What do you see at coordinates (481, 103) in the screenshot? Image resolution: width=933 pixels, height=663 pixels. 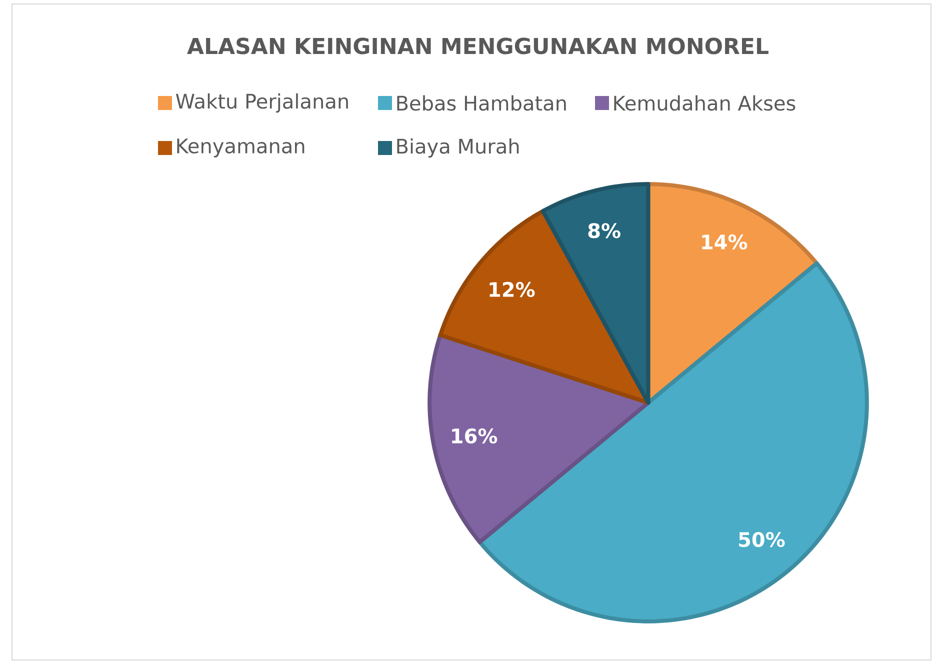 I see `legend-label: Bebas Hambatan` at bounding box center [481, 103].